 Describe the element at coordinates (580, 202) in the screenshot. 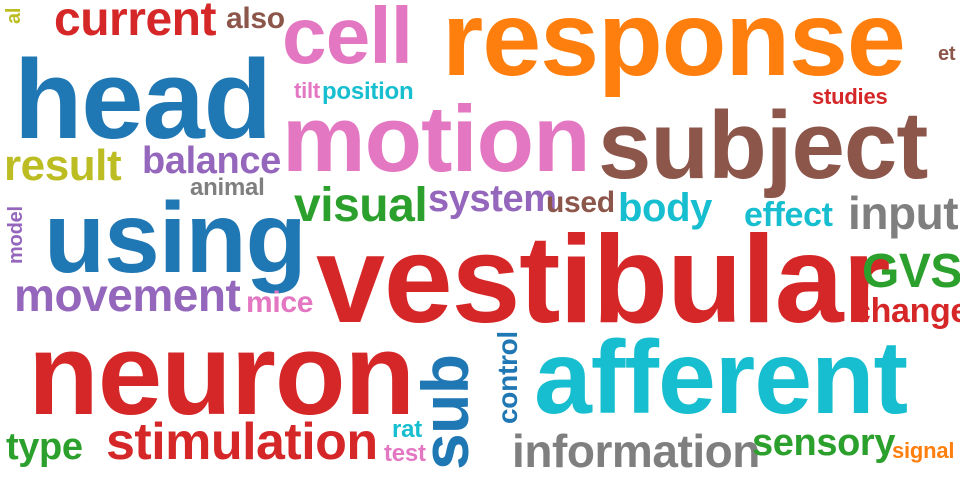

I see `word-used: used` at that location.